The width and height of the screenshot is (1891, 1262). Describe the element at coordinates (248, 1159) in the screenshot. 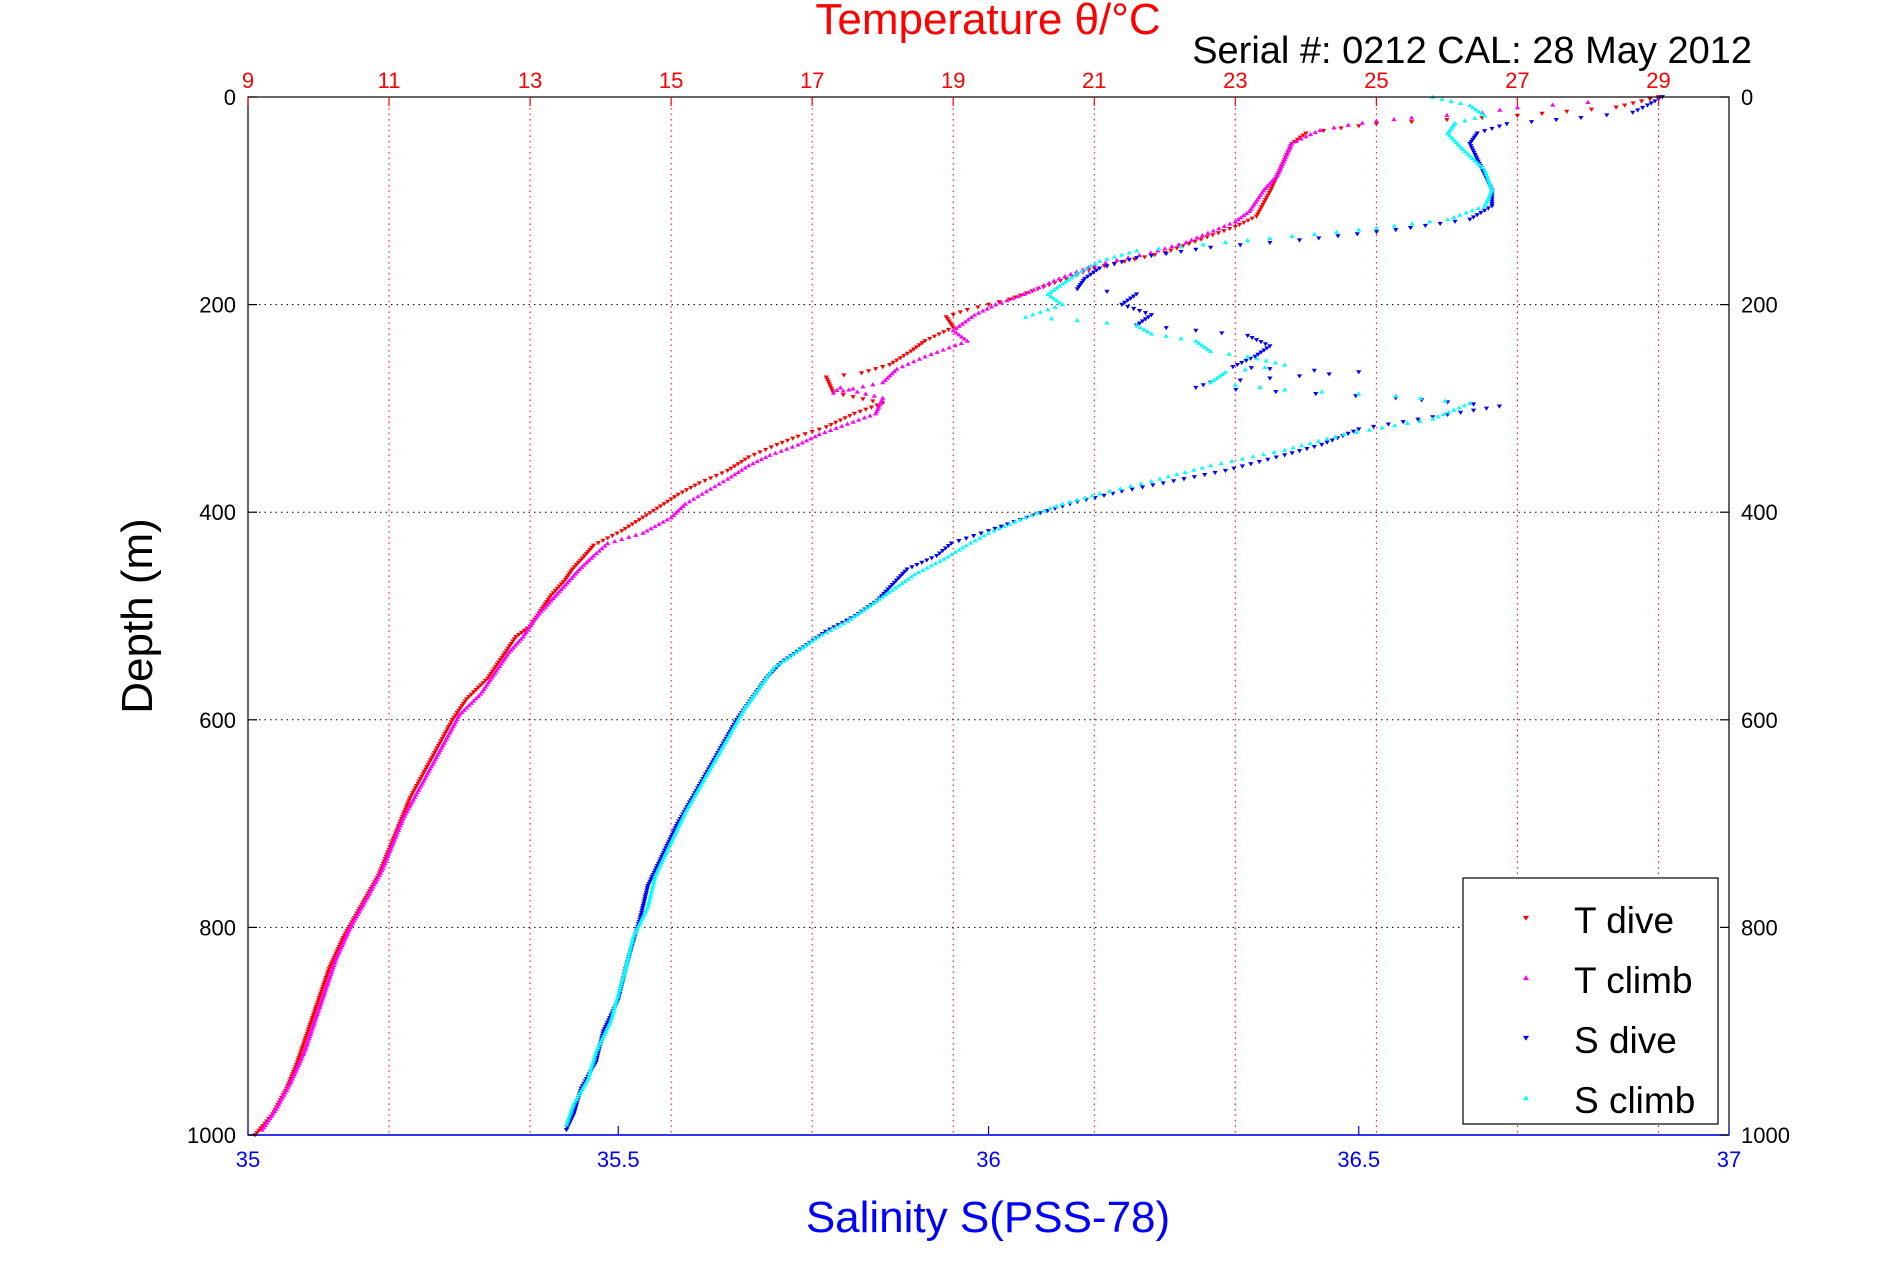

I see `salinity-tick-label: 35` at that location.